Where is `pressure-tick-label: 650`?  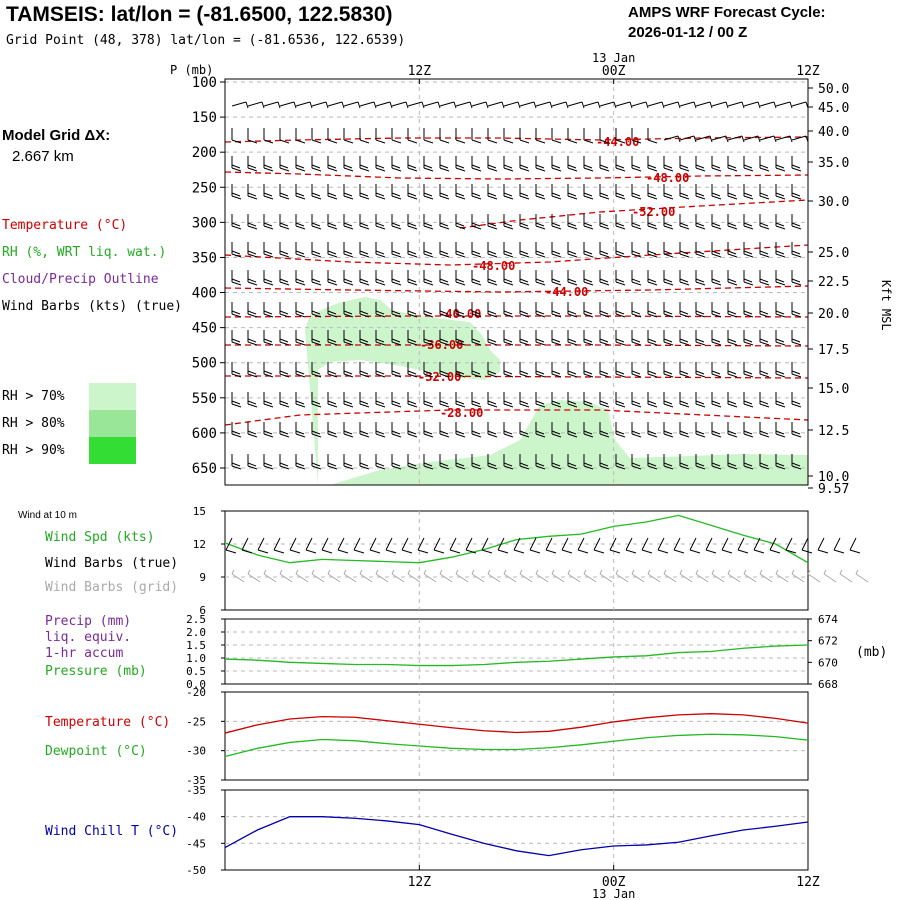
pressure-tick-label: 650 is located at coordinates (204, 469).